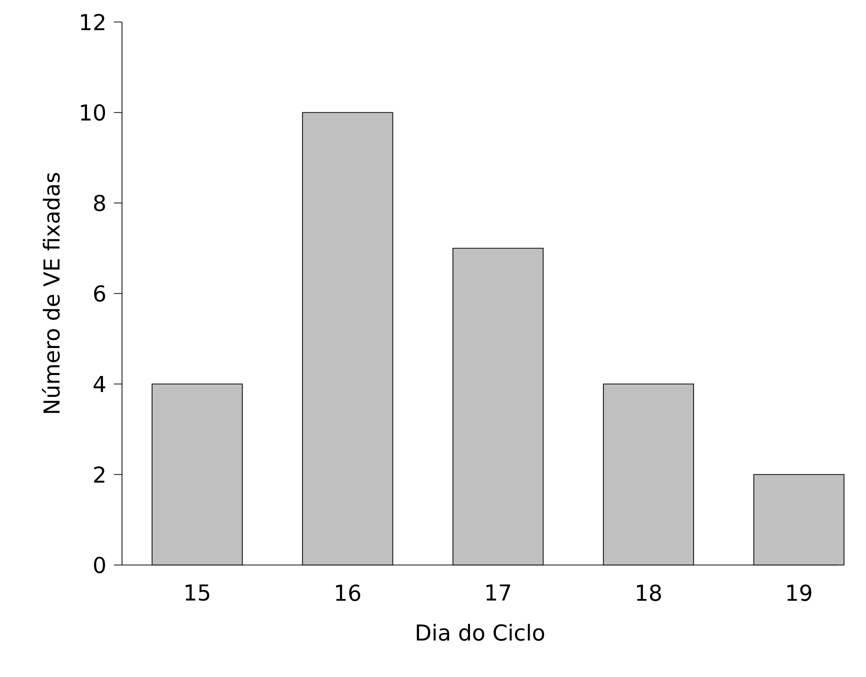 This screenshot has width=866, height=677. I want to click on y-tick-label: 4, so click(100, 384).